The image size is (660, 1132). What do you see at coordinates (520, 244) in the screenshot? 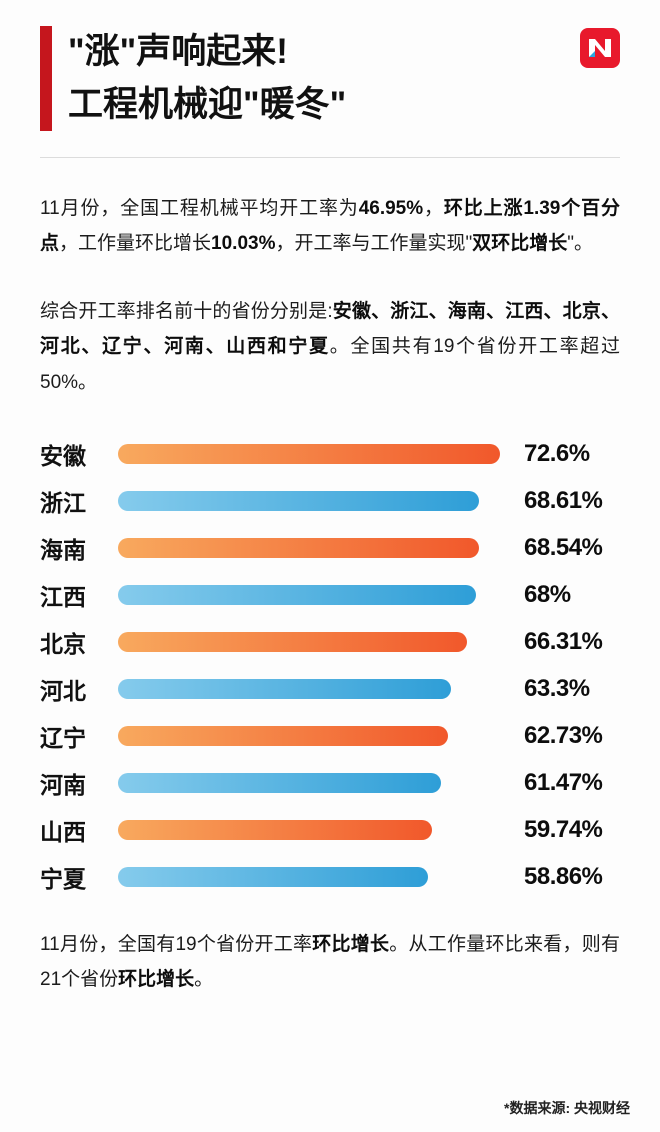
I see `bold-text: 双环比增长` at bounding box center [520, 244].